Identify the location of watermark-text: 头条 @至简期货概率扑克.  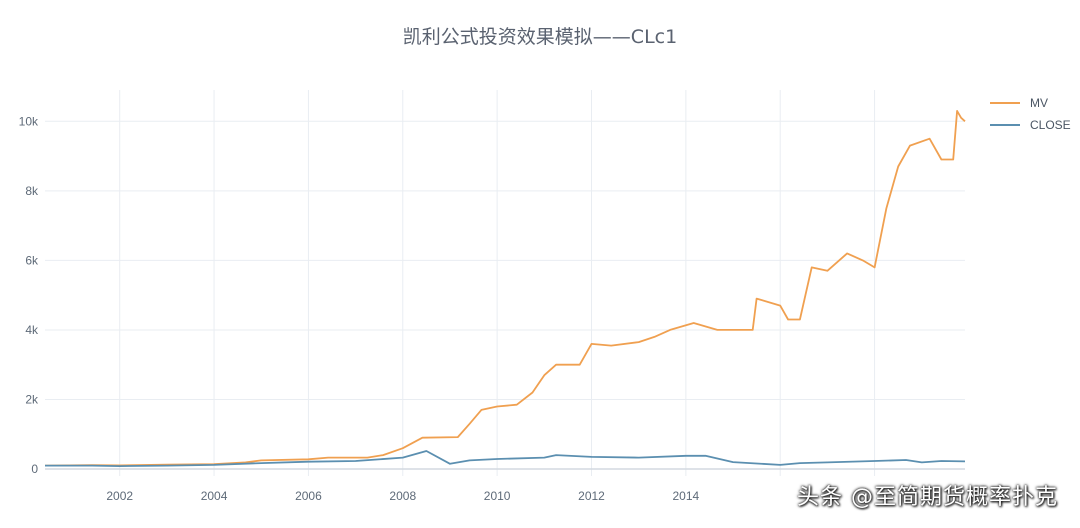
(927, 497).